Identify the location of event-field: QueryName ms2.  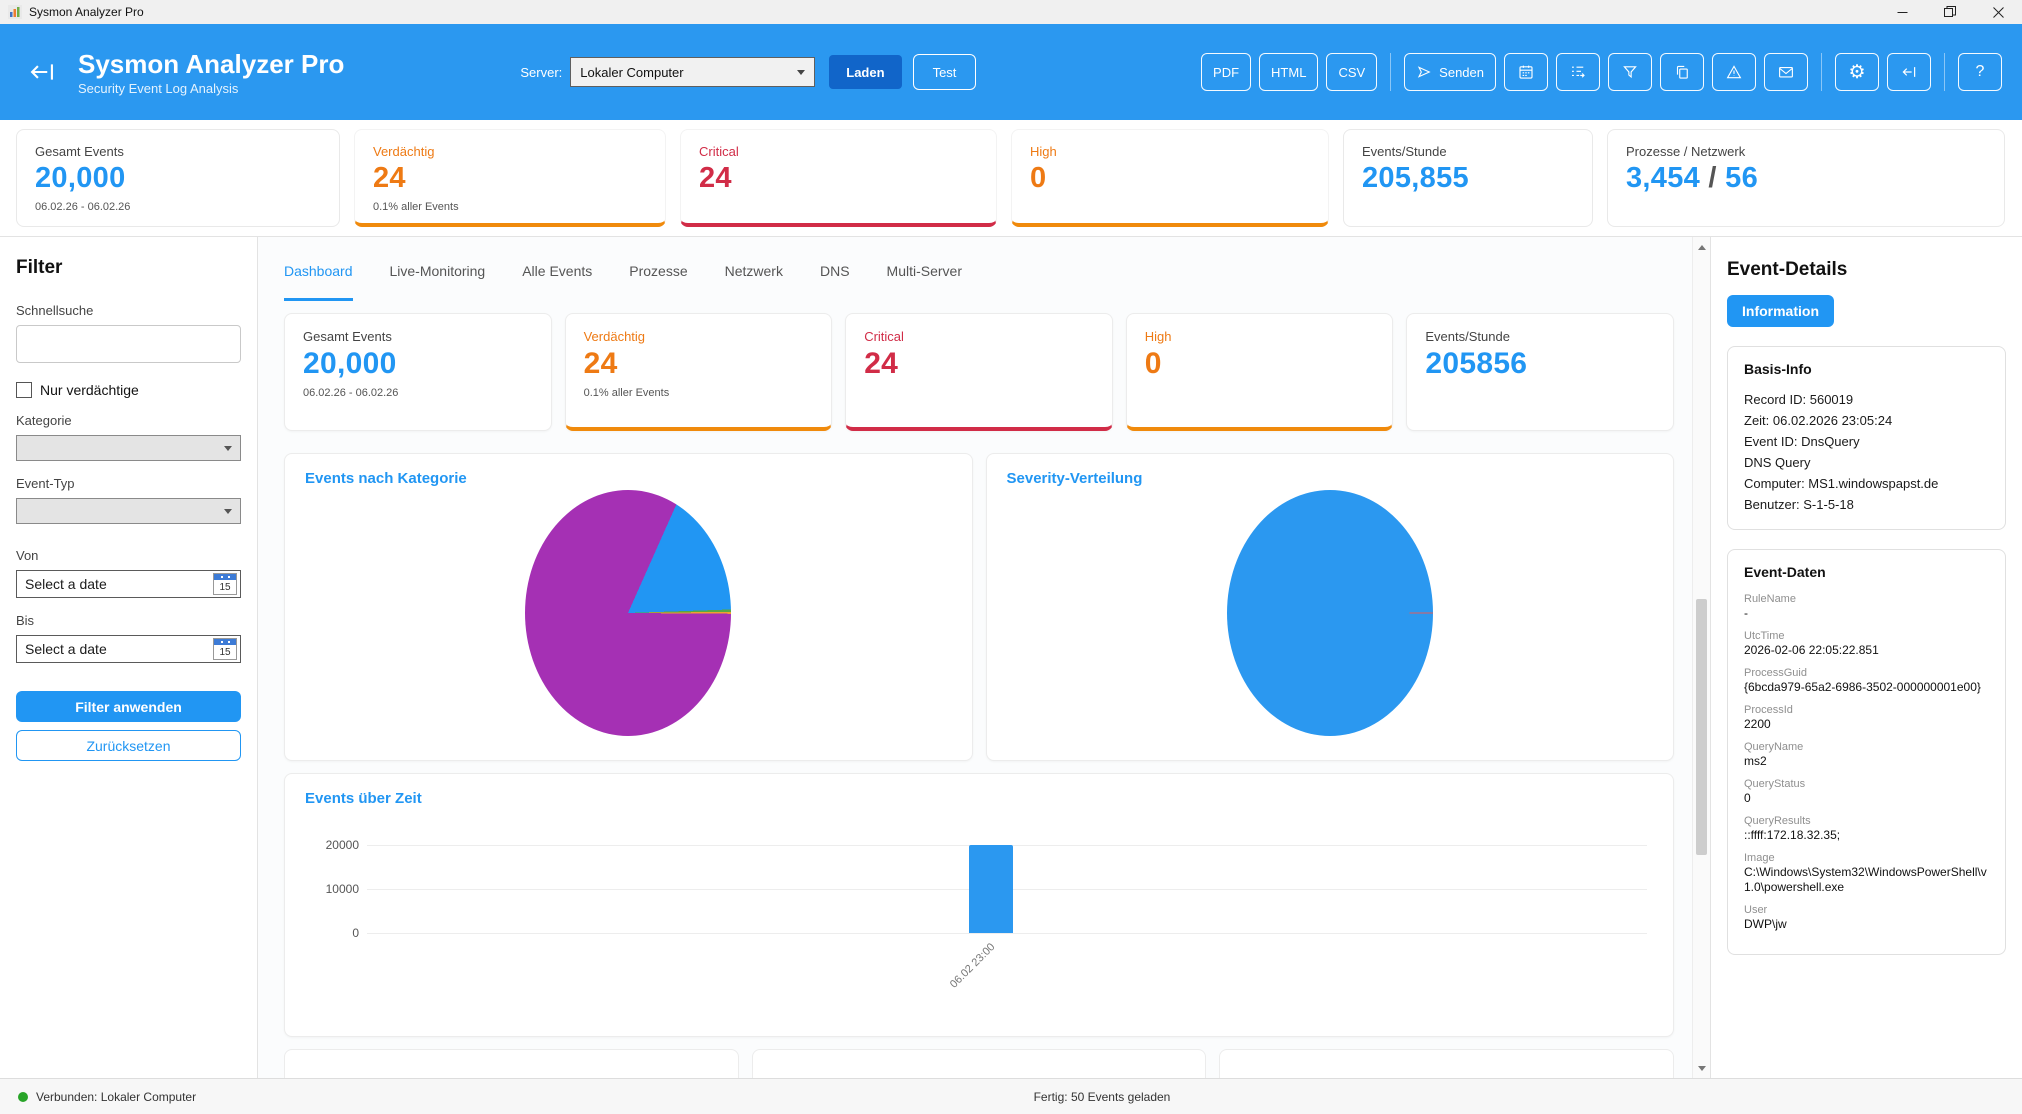
(1774, 754).